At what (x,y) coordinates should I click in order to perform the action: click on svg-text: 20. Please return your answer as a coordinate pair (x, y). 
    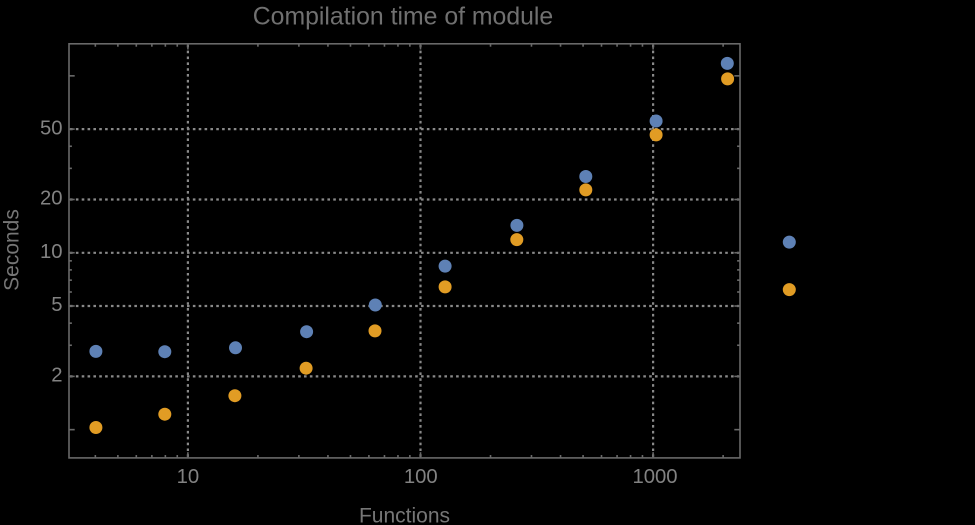
    Looking at the image, I should click on (51, 199).